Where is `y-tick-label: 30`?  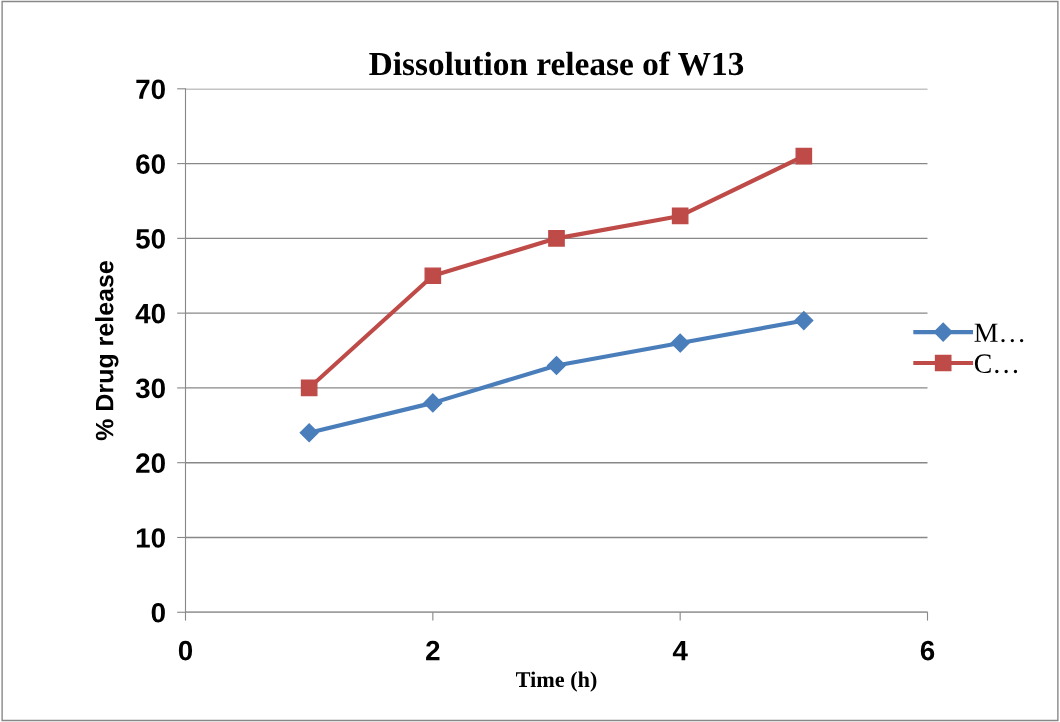
y-tick-label: 30 is located at coordinates (150, 388).